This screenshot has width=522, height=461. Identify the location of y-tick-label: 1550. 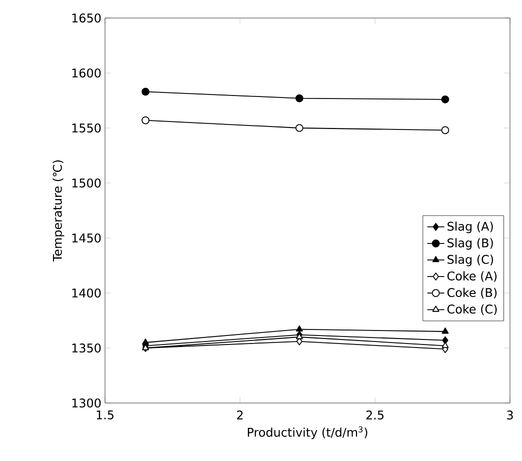
(86, 128).